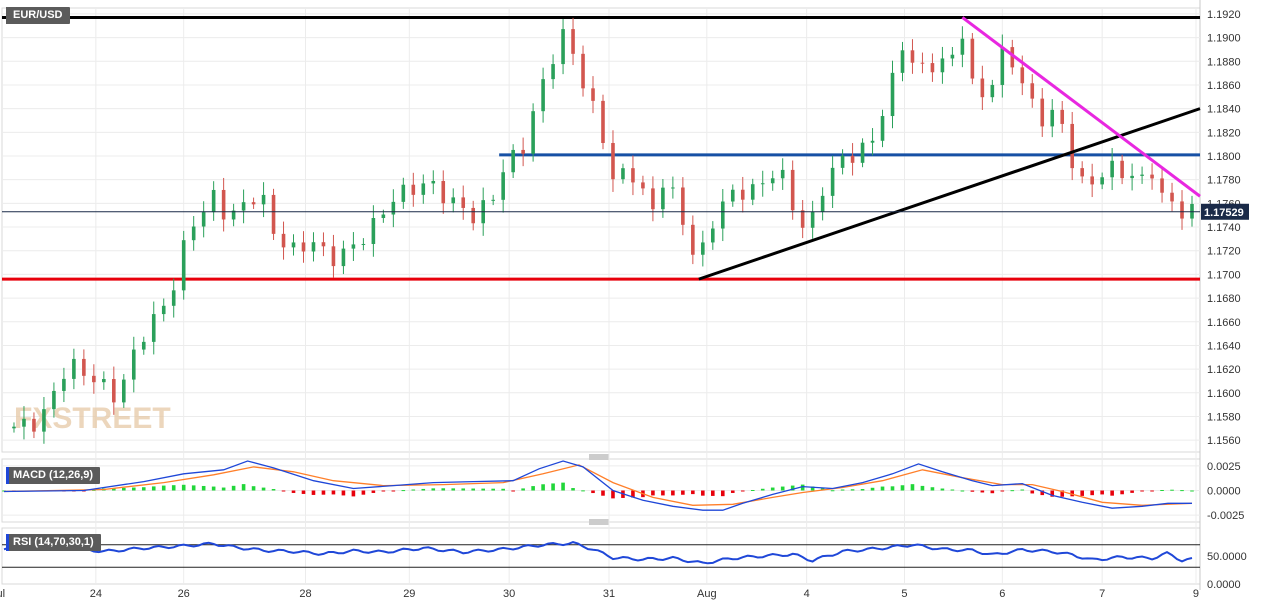  What do you see at coordinates (53, 542) in the screenshot?
I see `rsi-tag: RSI (14,70,30,1)` at bounding box center [53, 542].